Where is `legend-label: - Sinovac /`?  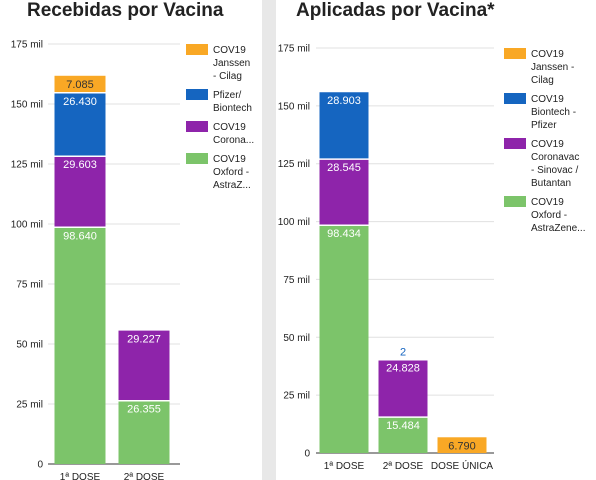 legend-label: - Sinovac / is located at coordinates (554, 170).